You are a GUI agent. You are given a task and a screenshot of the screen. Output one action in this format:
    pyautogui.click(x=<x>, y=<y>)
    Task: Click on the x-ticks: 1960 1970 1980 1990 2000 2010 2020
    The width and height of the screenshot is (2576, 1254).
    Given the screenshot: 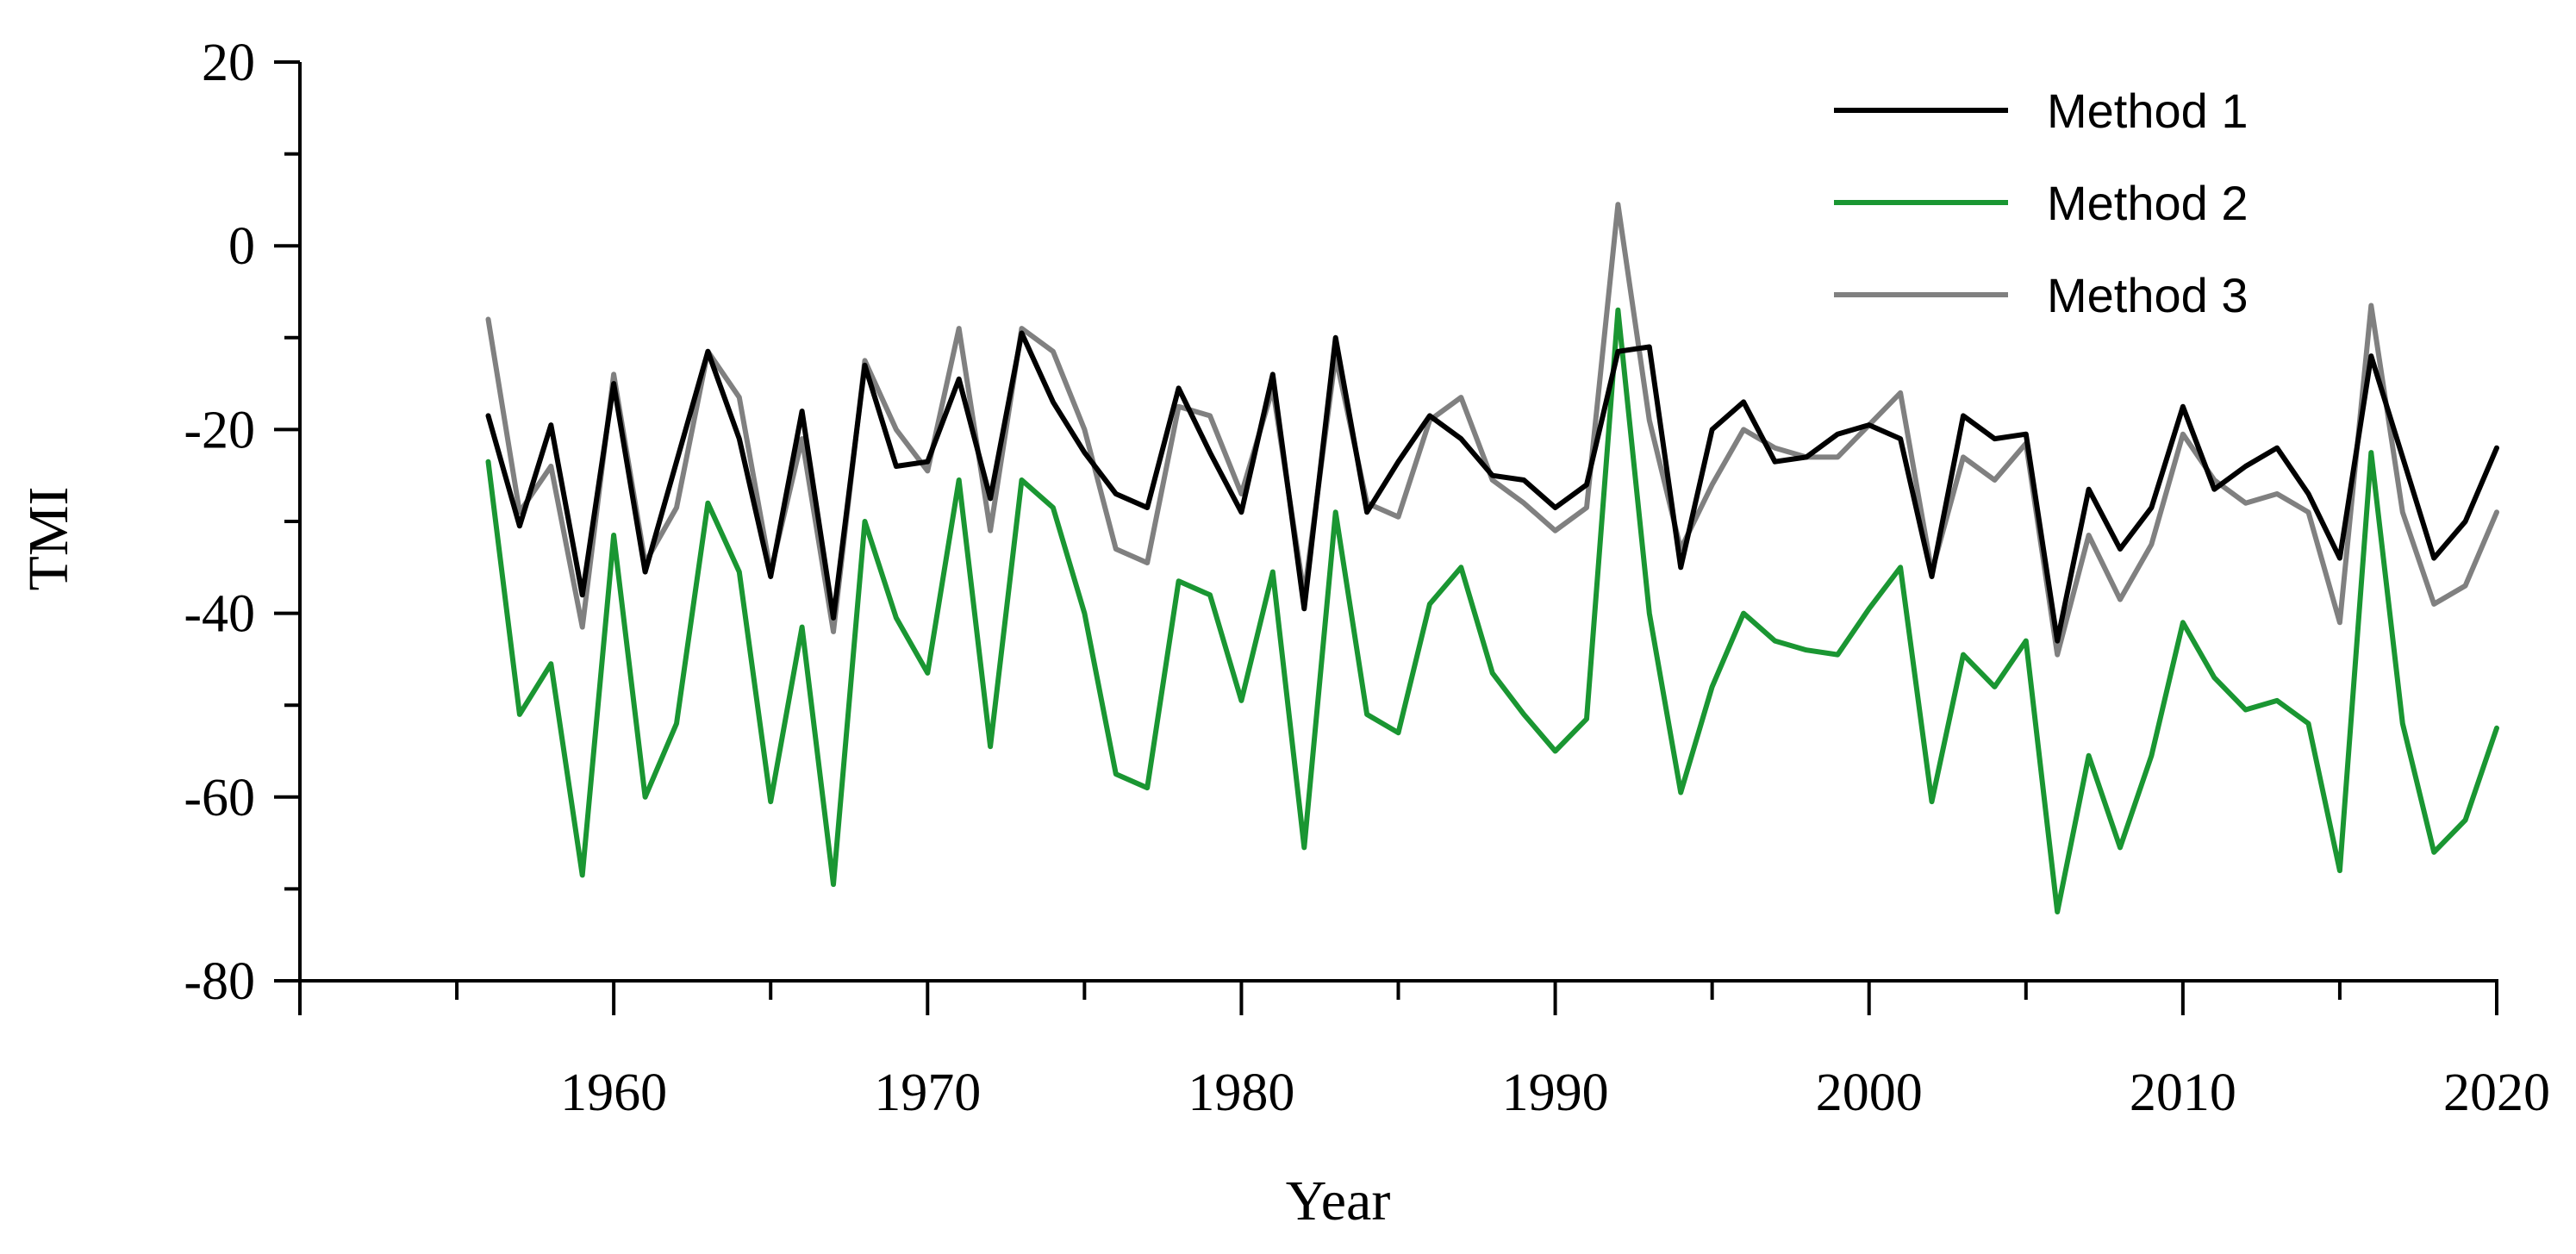 What is the action you would take?
    pyautogui.click(x=1424, y=1051)
    